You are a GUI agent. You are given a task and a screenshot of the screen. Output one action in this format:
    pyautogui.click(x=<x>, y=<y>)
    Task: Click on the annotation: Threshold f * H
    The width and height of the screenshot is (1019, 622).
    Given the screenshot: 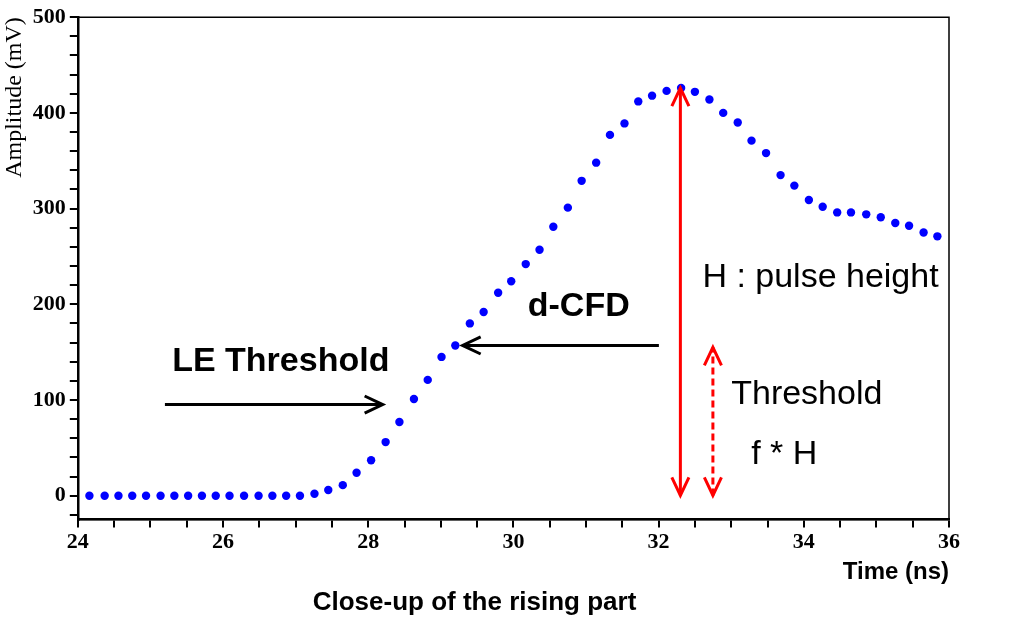 What is the action you would take?
    pyautogui.click(x=807, y=422)
    